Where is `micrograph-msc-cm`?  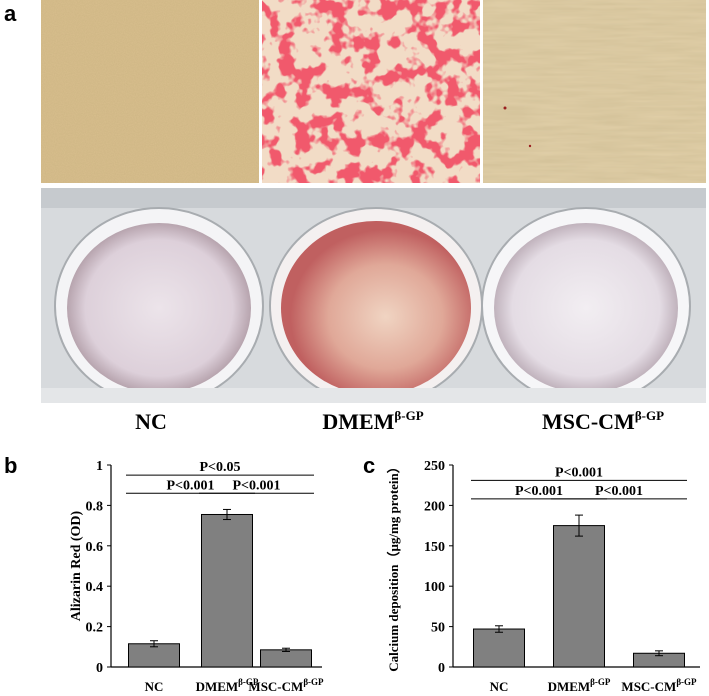 micrograph-msc-cm is located at coordinates (594, 91).